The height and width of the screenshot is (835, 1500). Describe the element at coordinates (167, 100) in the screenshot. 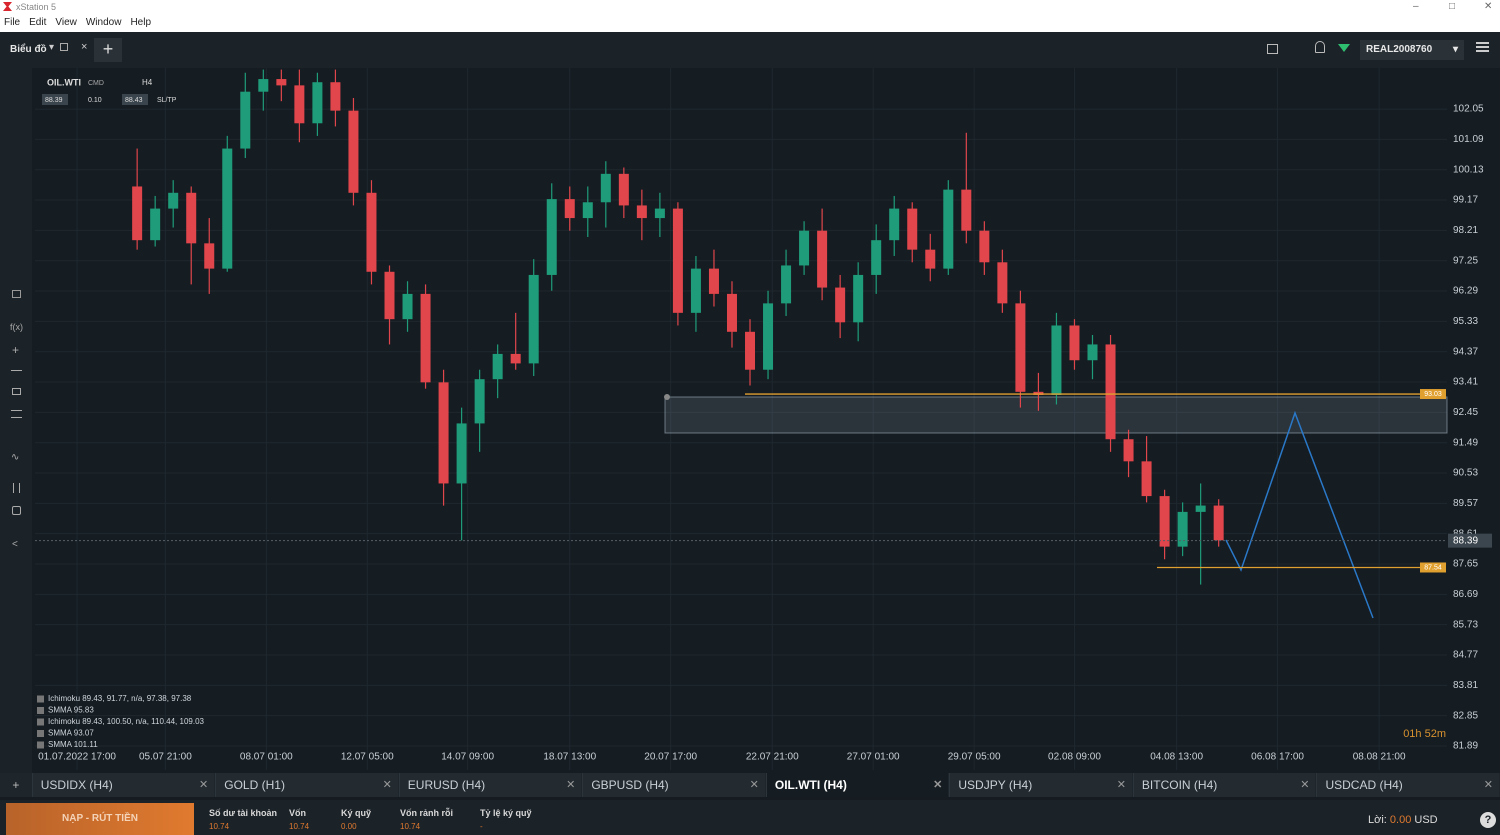

I see `sltp-button: SL/TP` at that location.